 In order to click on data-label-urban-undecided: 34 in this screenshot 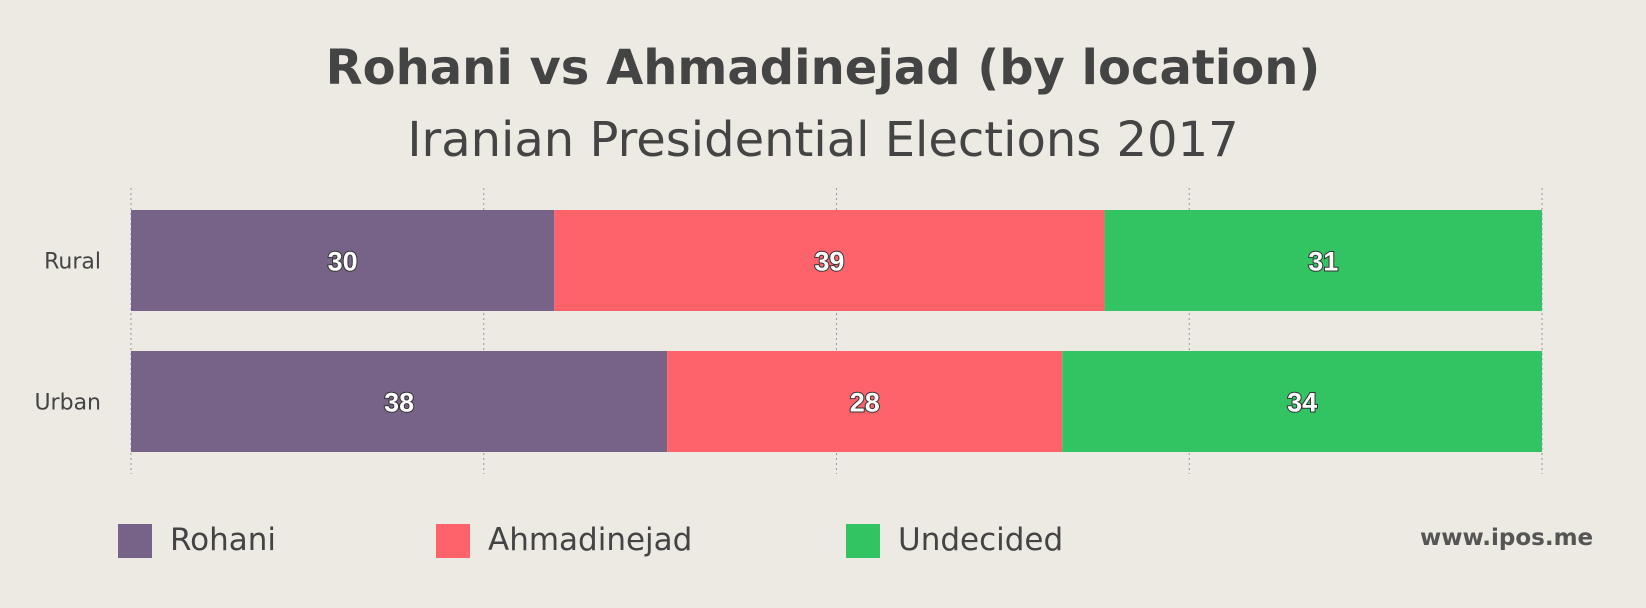, I will do `click(1302, 403)`.